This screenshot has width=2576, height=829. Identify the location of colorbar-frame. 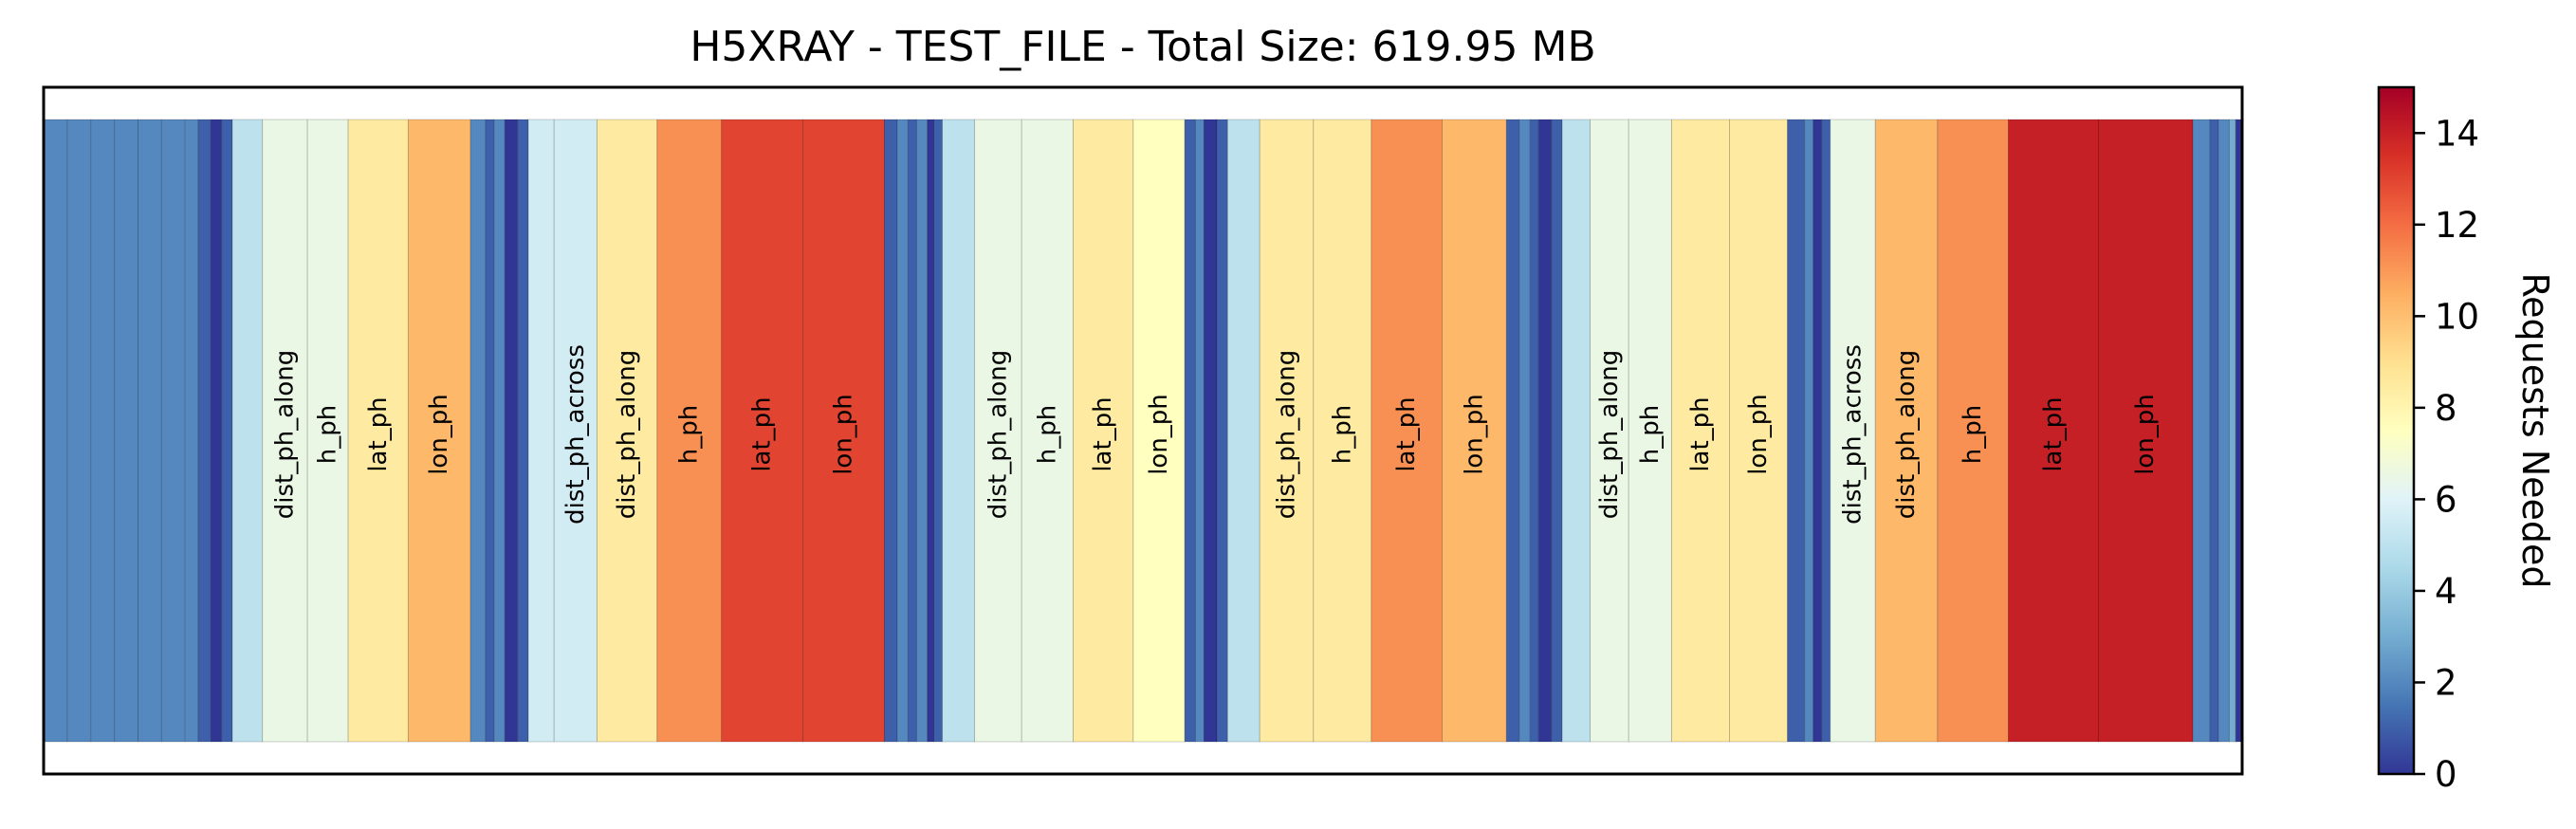
(2396, 430).